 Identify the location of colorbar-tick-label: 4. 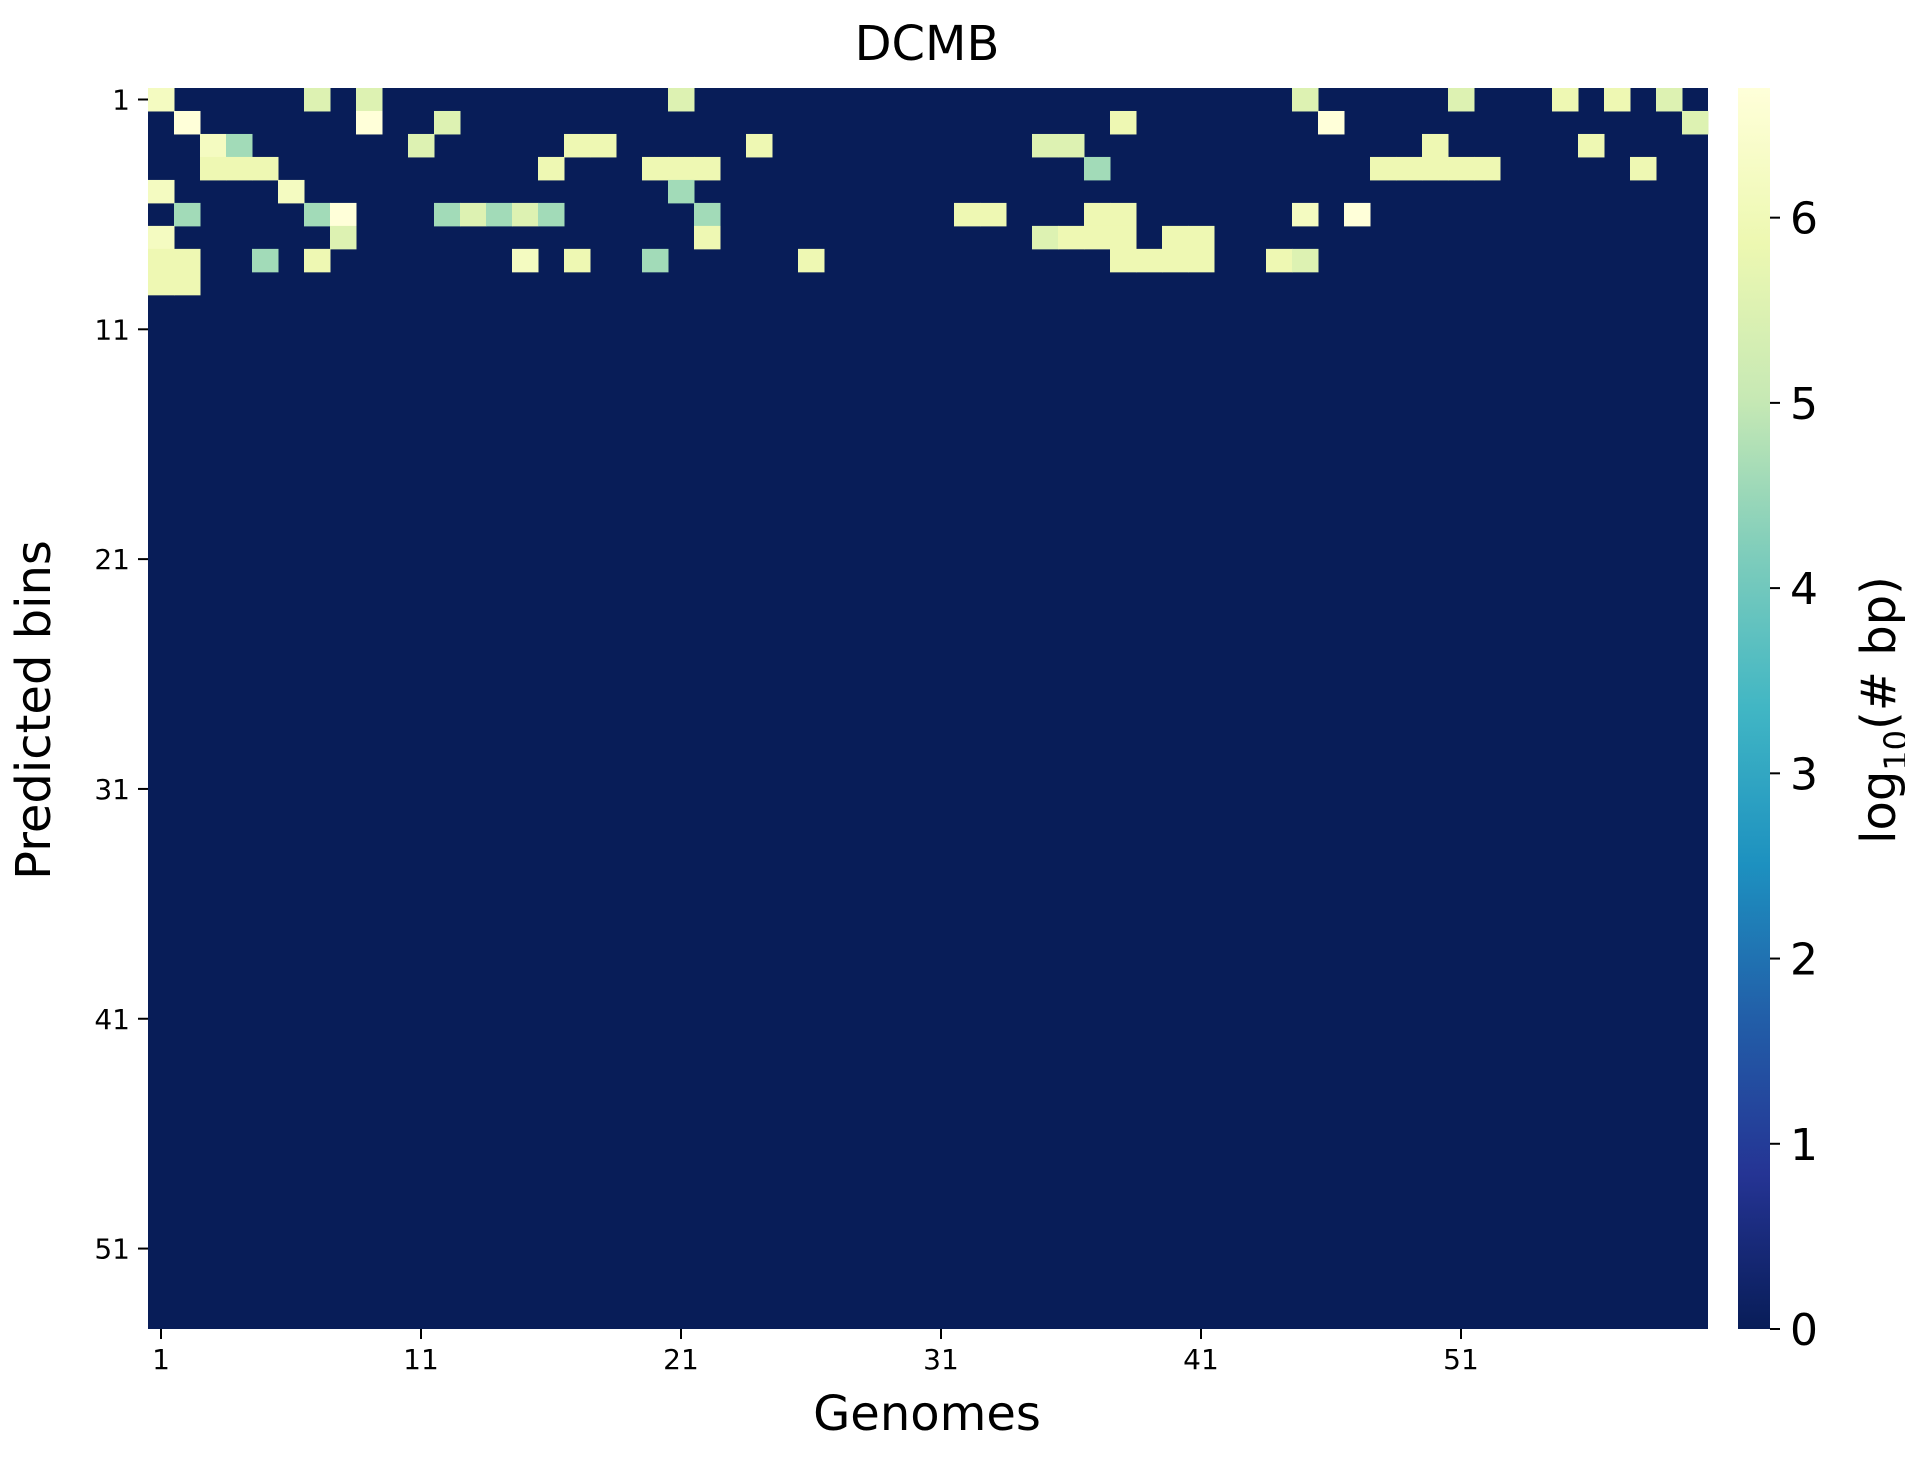
(1804, 589).